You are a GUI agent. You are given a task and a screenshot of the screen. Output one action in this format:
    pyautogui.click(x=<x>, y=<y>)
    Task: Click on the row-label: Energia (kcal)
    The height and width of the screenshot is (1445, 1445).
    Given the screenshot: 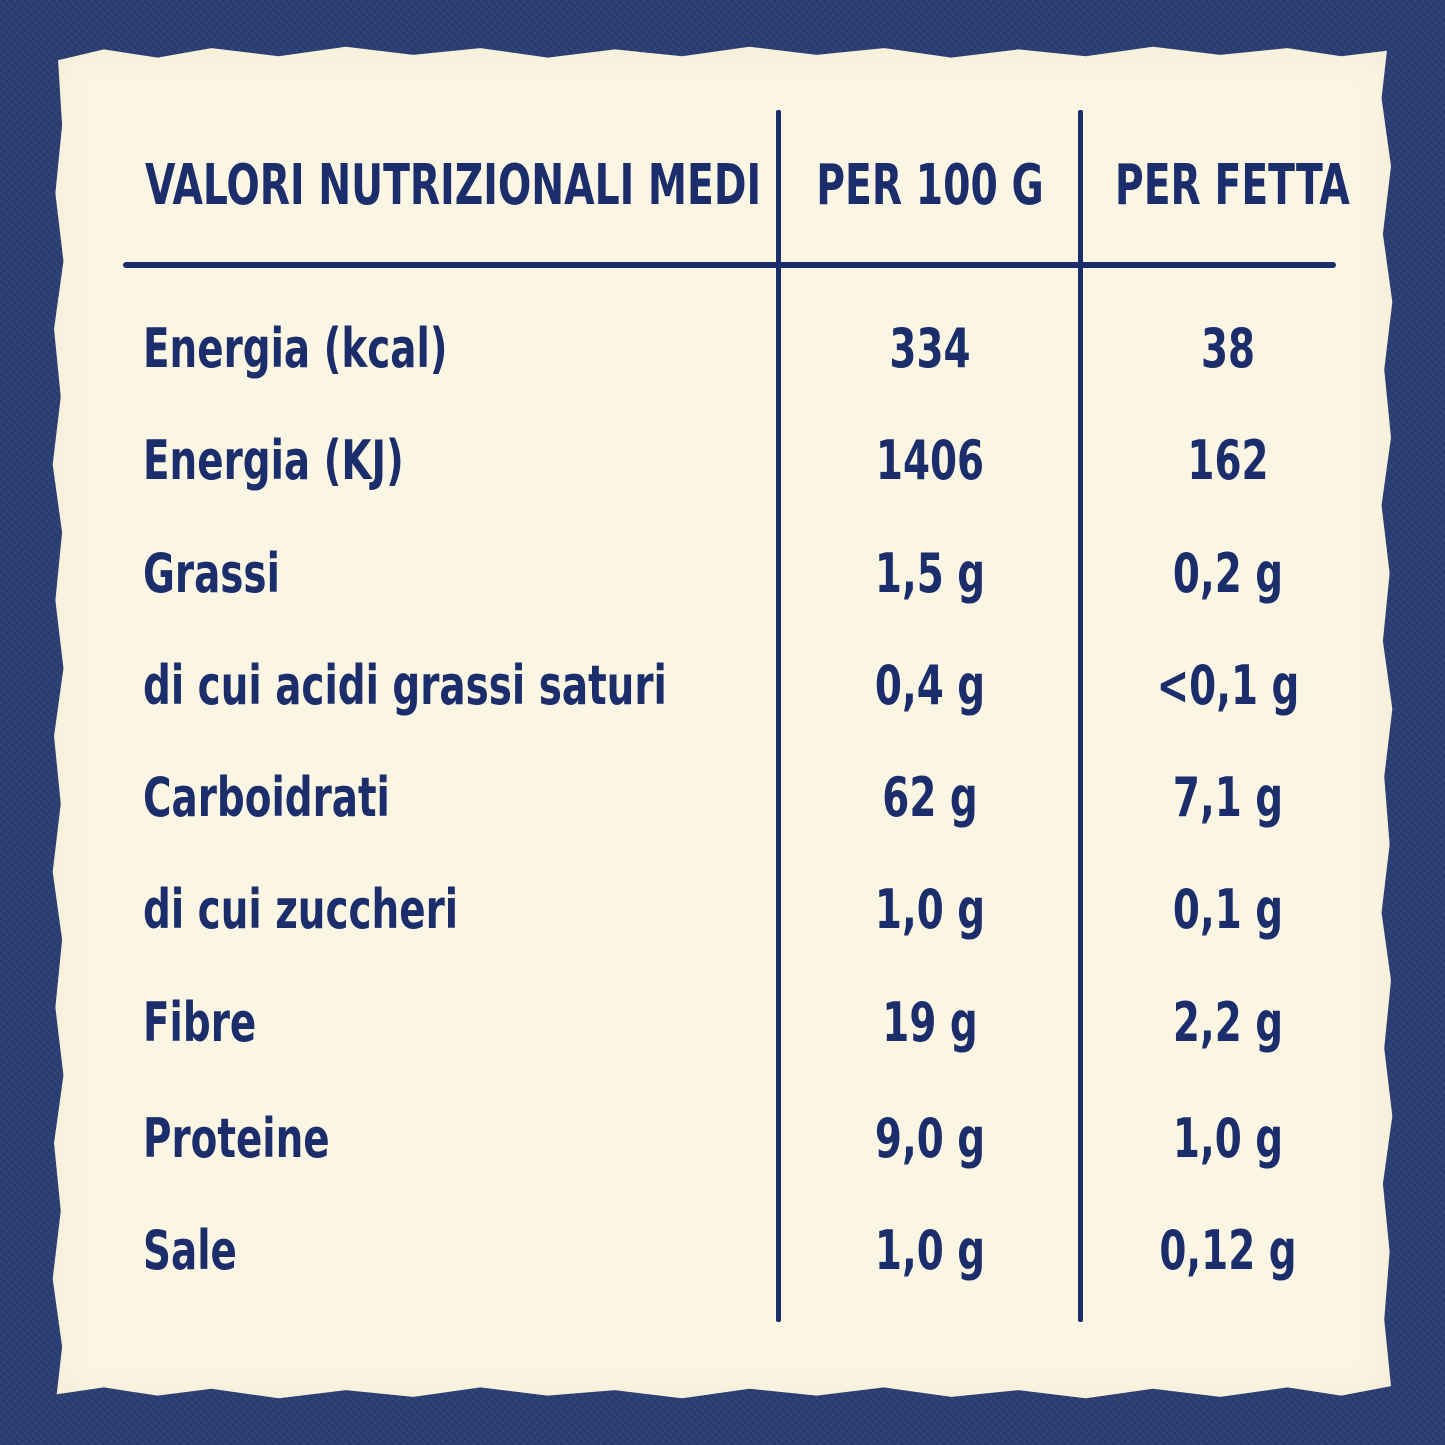 What is the action you would take?
    pyautogui.click(x=295, y=348)
    